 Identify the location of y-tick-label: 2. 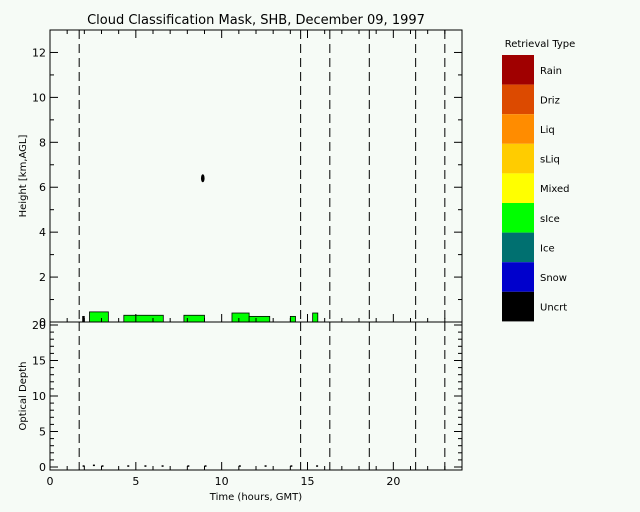
(42, 277).